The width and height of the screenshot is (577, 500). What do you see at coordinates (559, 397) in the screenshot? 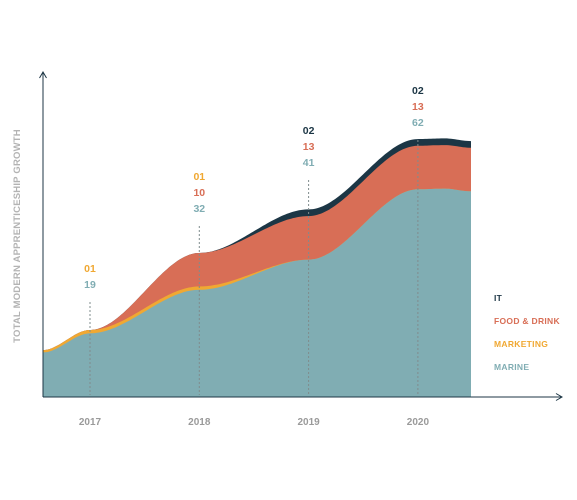
I see `x-axis-arrow` at bounding box center [559, 397].